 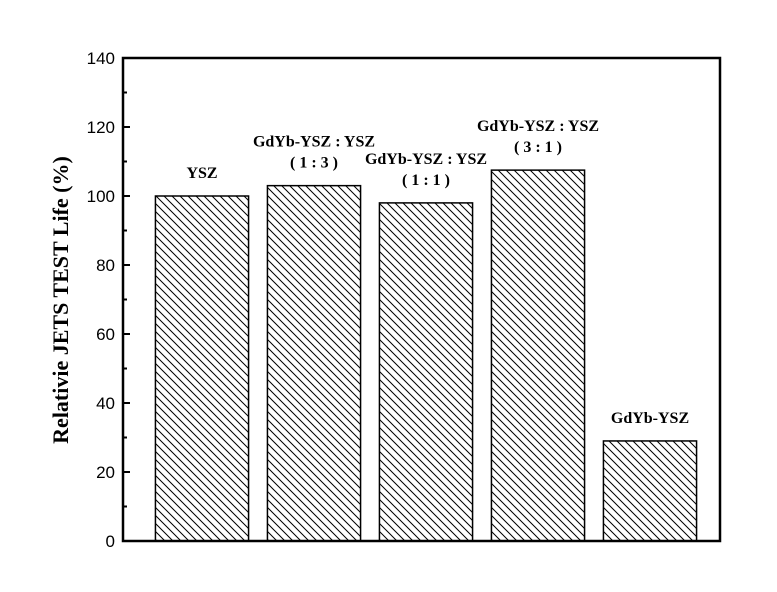 What do you see at coordinates (110, 541) in the screenshot?
I see `y-tick-label: 0` at bounding box center [110, 541].